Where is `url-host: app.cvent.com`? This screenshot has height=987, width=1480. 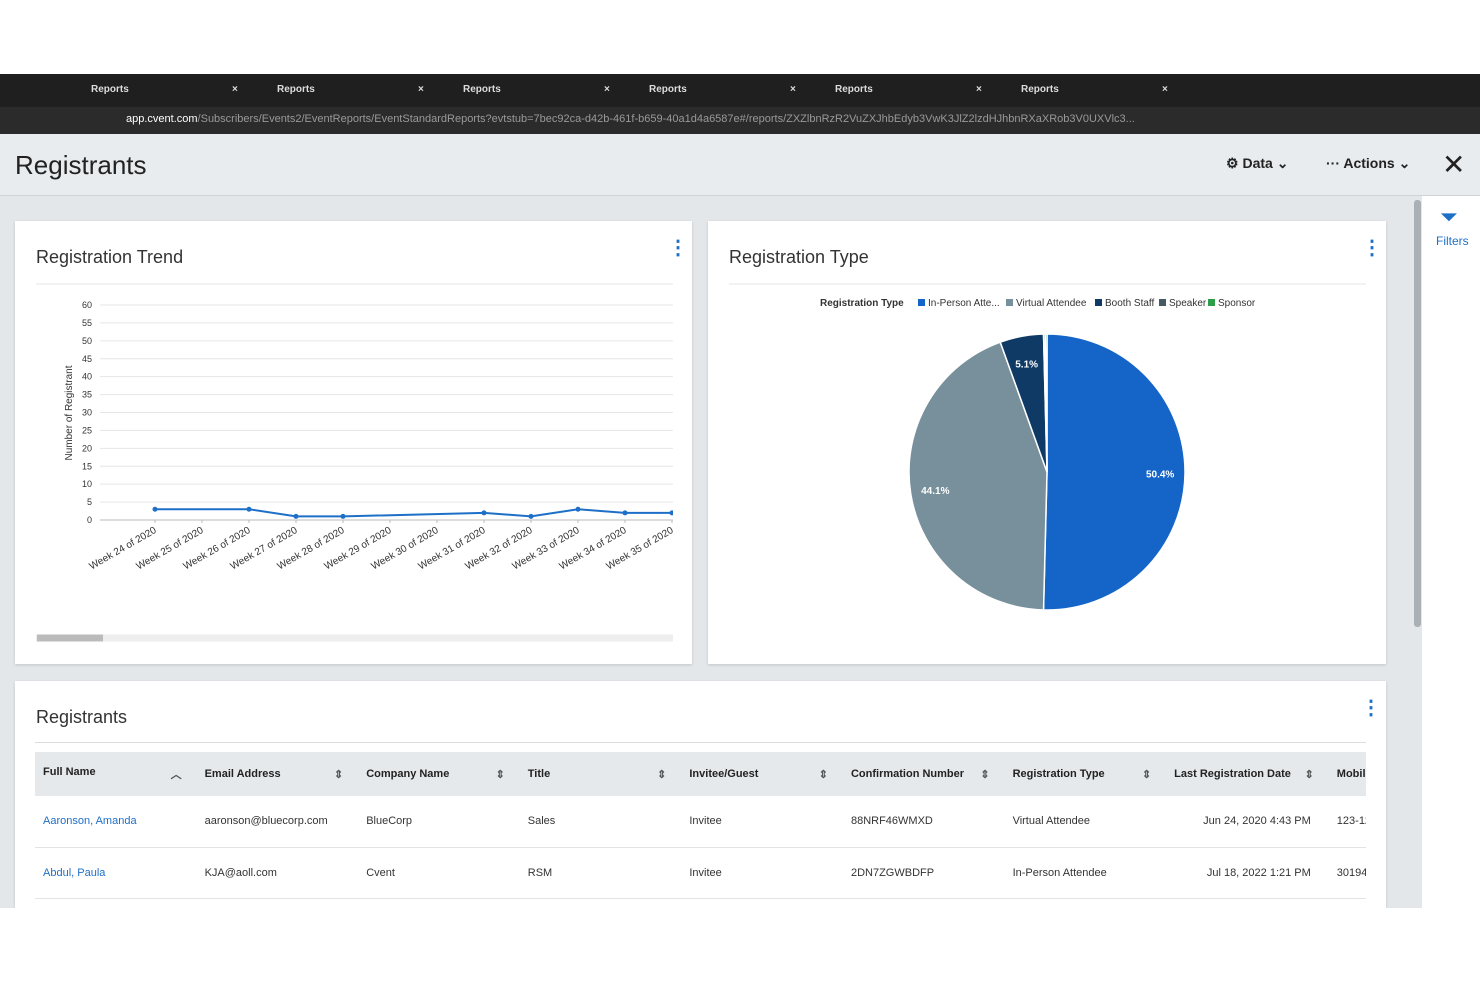
url-host: app.cvent.com is located at coordinates (162, 119).